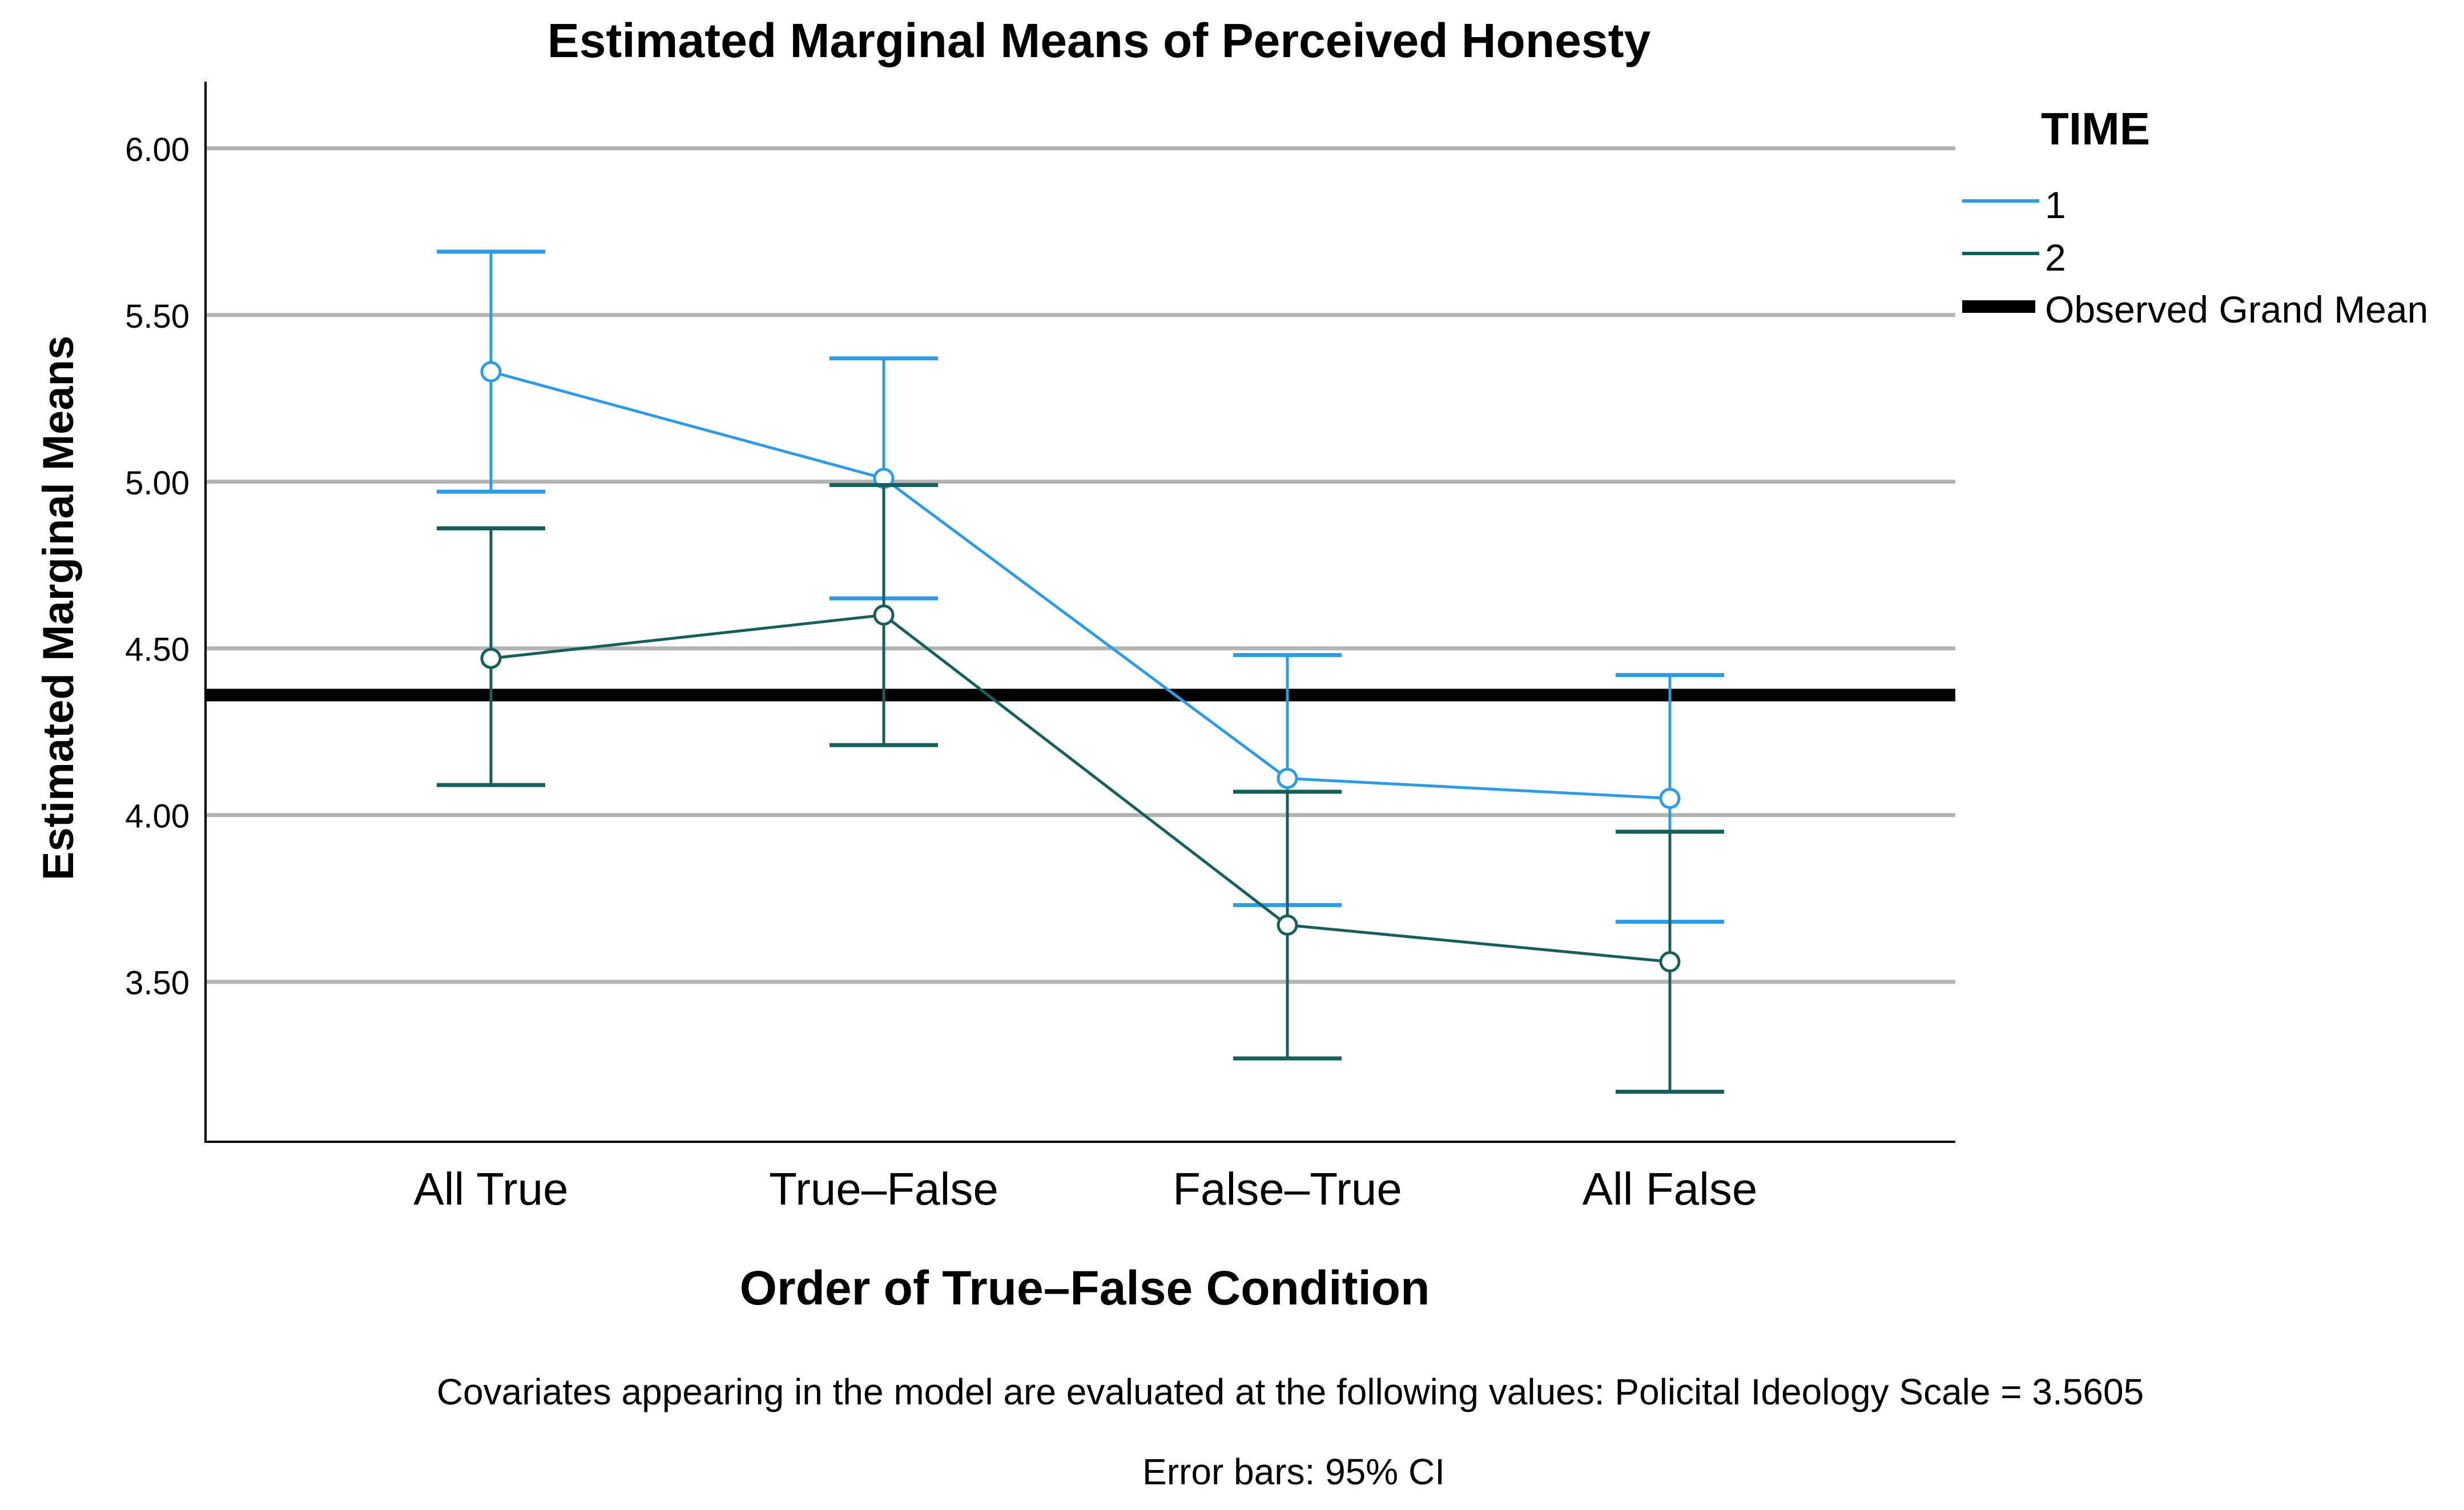  Describe the element at coordinates (58, 608) in the screenshot. I see `y-axis-label: Estimated Marginal Means` at that location.